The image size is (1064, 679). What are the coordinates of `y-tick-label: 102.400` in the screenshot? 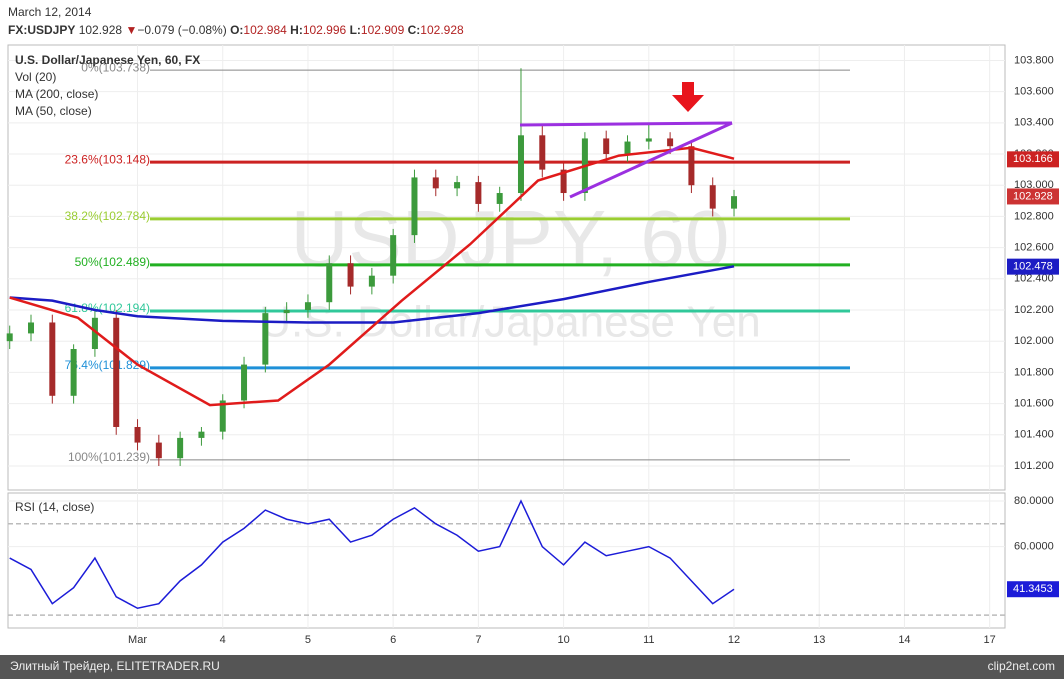 It's located at (1034, 279).